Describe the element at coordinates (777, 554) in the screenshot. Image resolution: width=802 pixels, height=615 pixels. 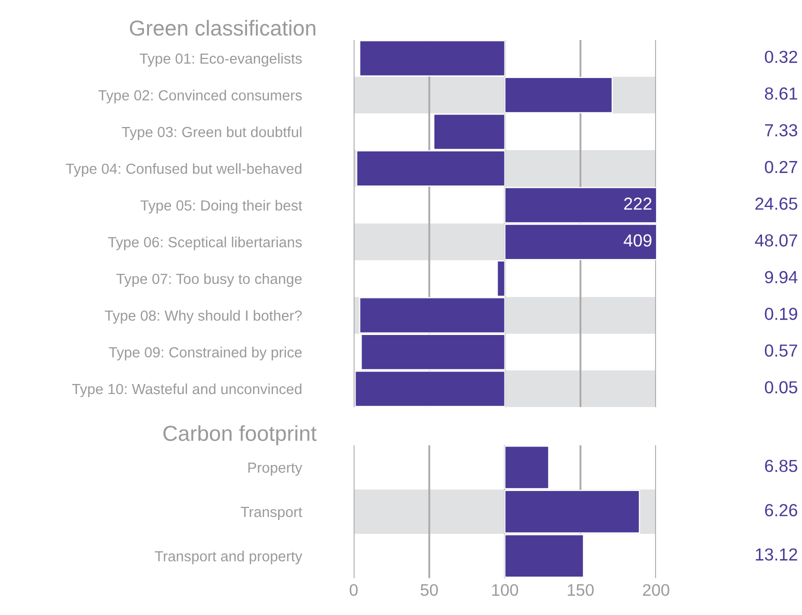
I see `text: 13.12` at that location.